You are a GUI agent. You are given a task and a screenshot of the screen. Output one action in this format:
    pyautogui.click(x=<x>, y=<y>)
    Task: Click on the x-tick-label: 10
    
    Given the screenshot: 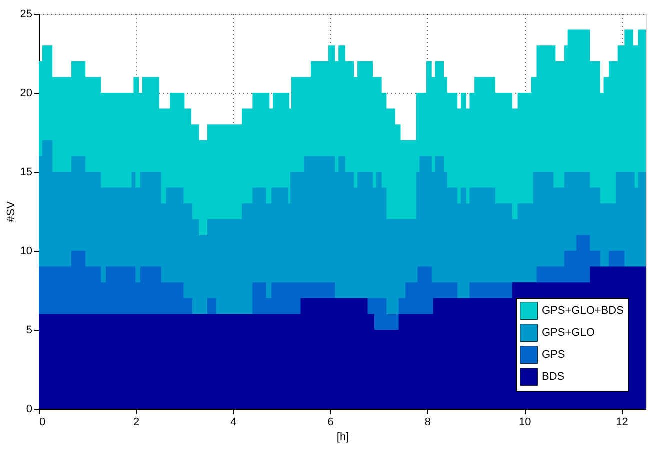 What is the action you would take?
    pyautogui.click(x=525, y=422)
    